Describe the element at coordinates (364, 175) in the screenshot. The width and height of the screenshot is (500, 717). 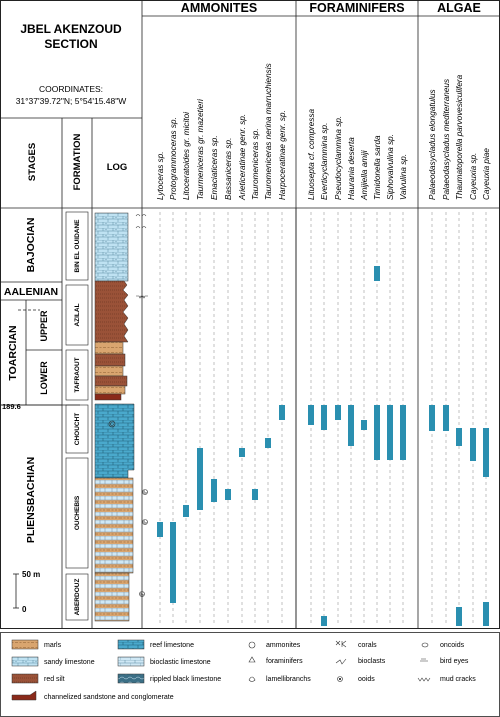
I see `taxon-amijiella-amiji: Amijiella amiji` at that location.